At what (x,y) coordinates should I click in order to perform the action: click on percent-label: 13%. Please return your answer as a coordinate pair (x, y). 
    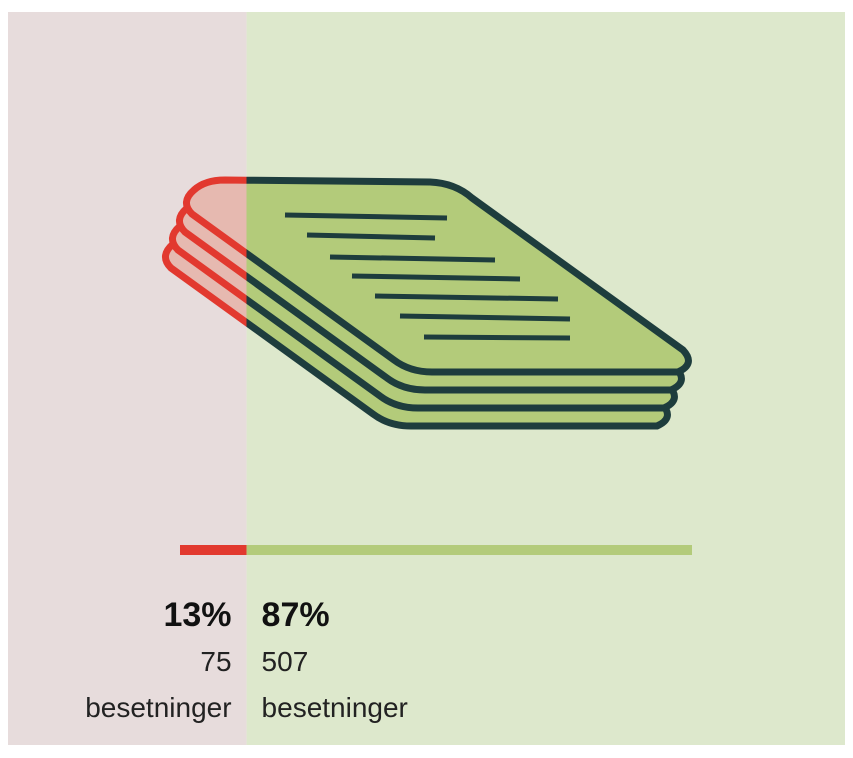
    Looking at the image, I should click on (197, 615).